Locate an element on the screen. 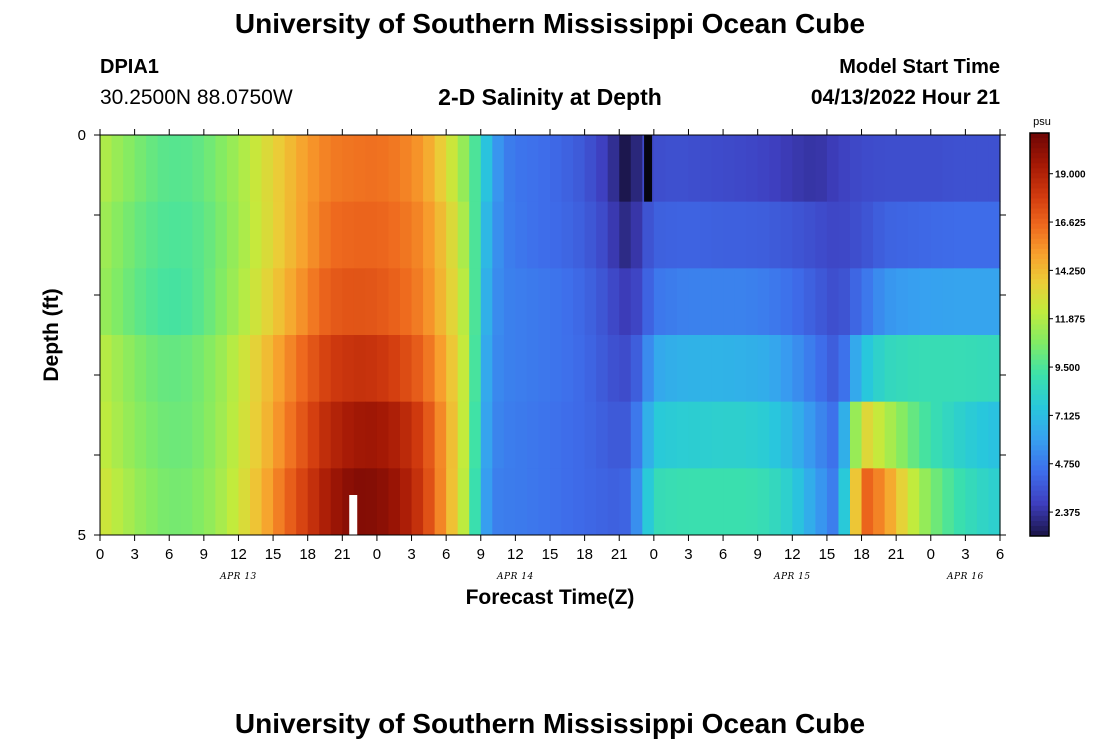  y-axis-title: Depth (ft) is located at coordinates (51, 334).